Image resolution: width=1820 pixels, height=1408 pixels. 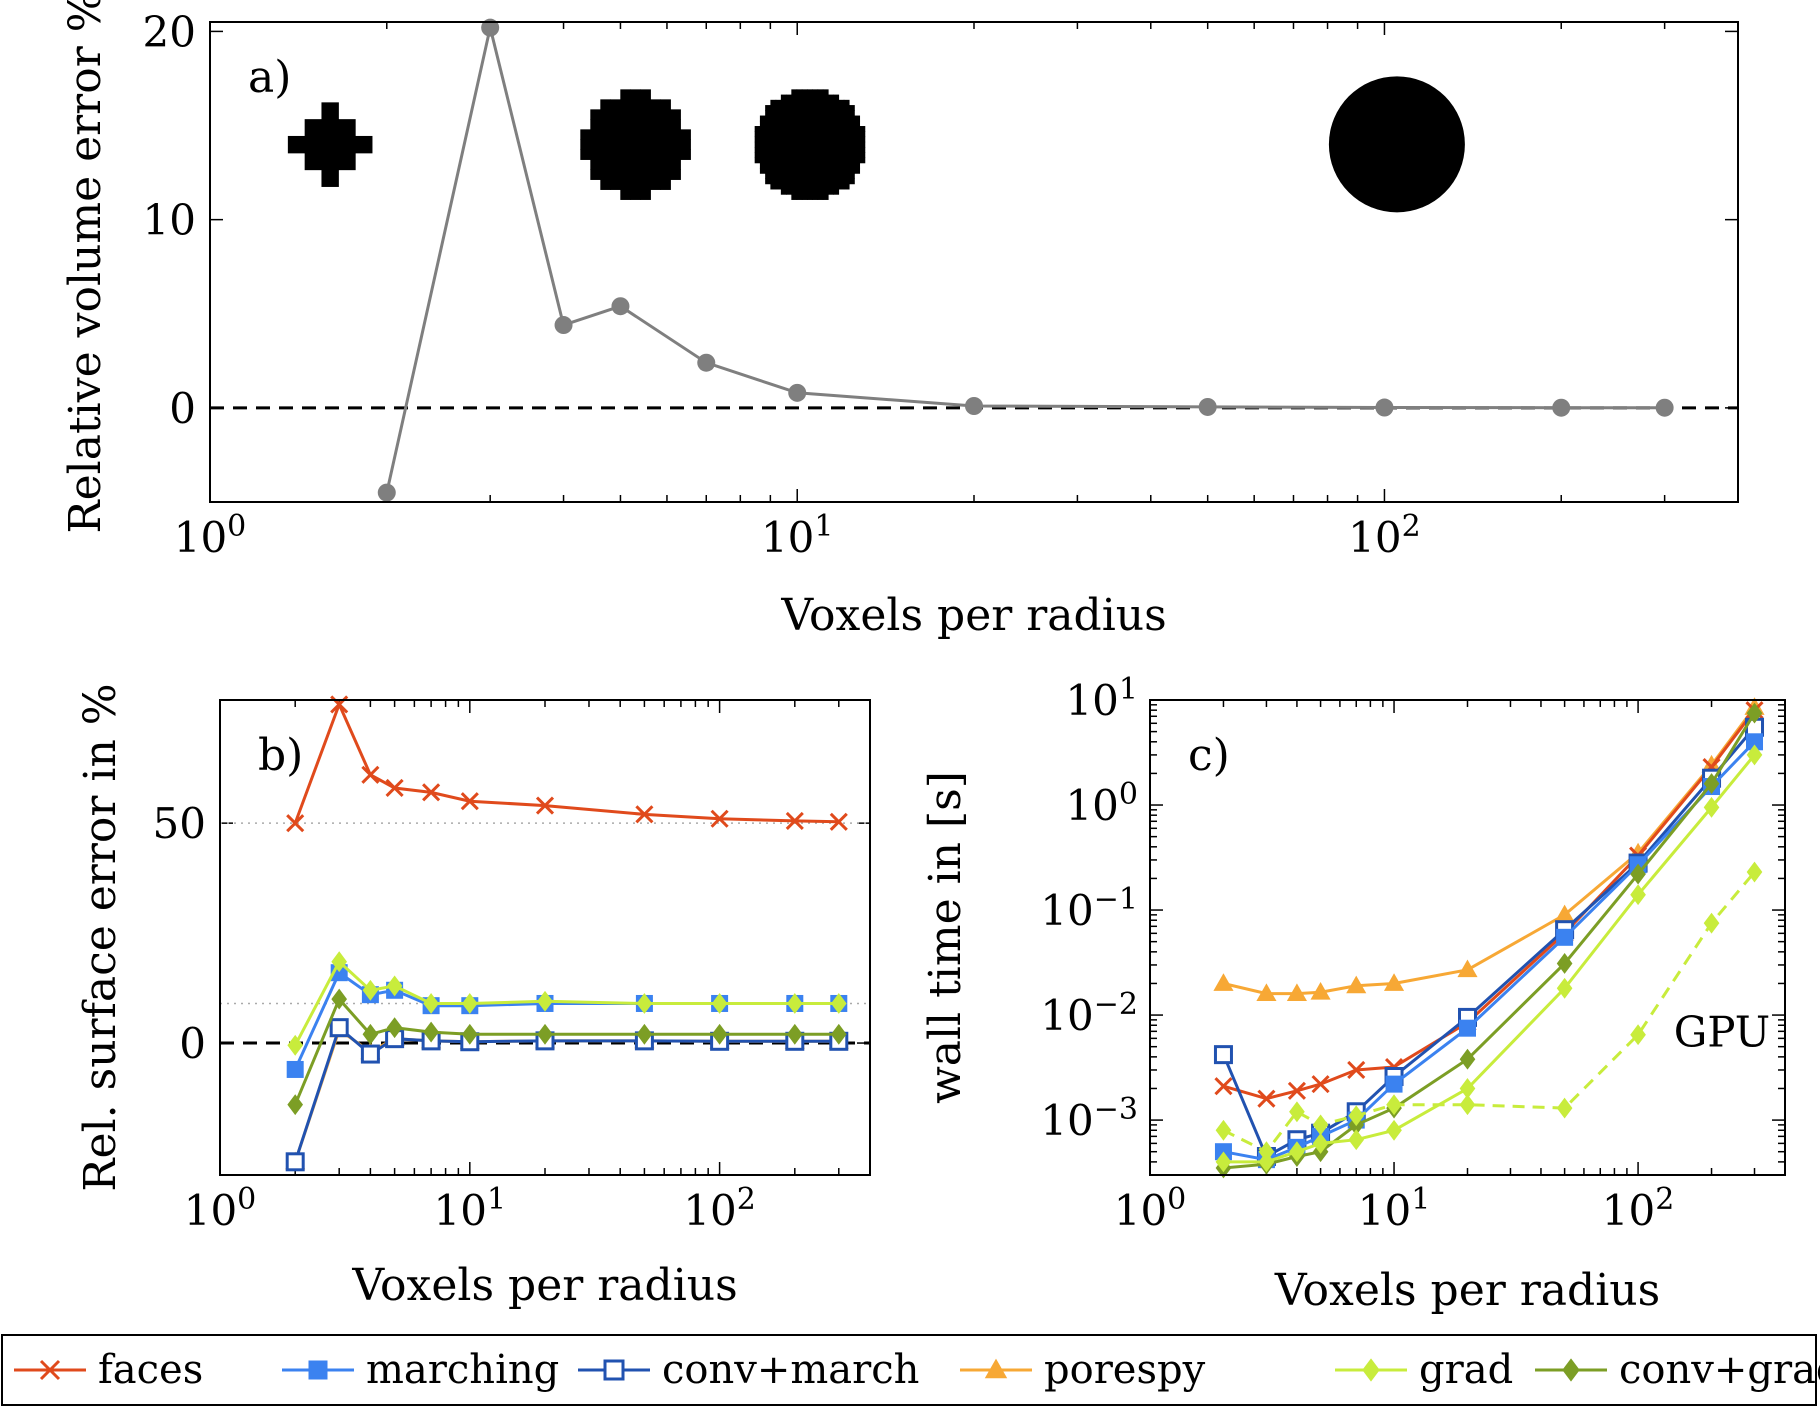 What do you see at coordinates (1384, 535) in the screenshot?
I see `x-tick-label: 102` at bounding box center [1384, 535].